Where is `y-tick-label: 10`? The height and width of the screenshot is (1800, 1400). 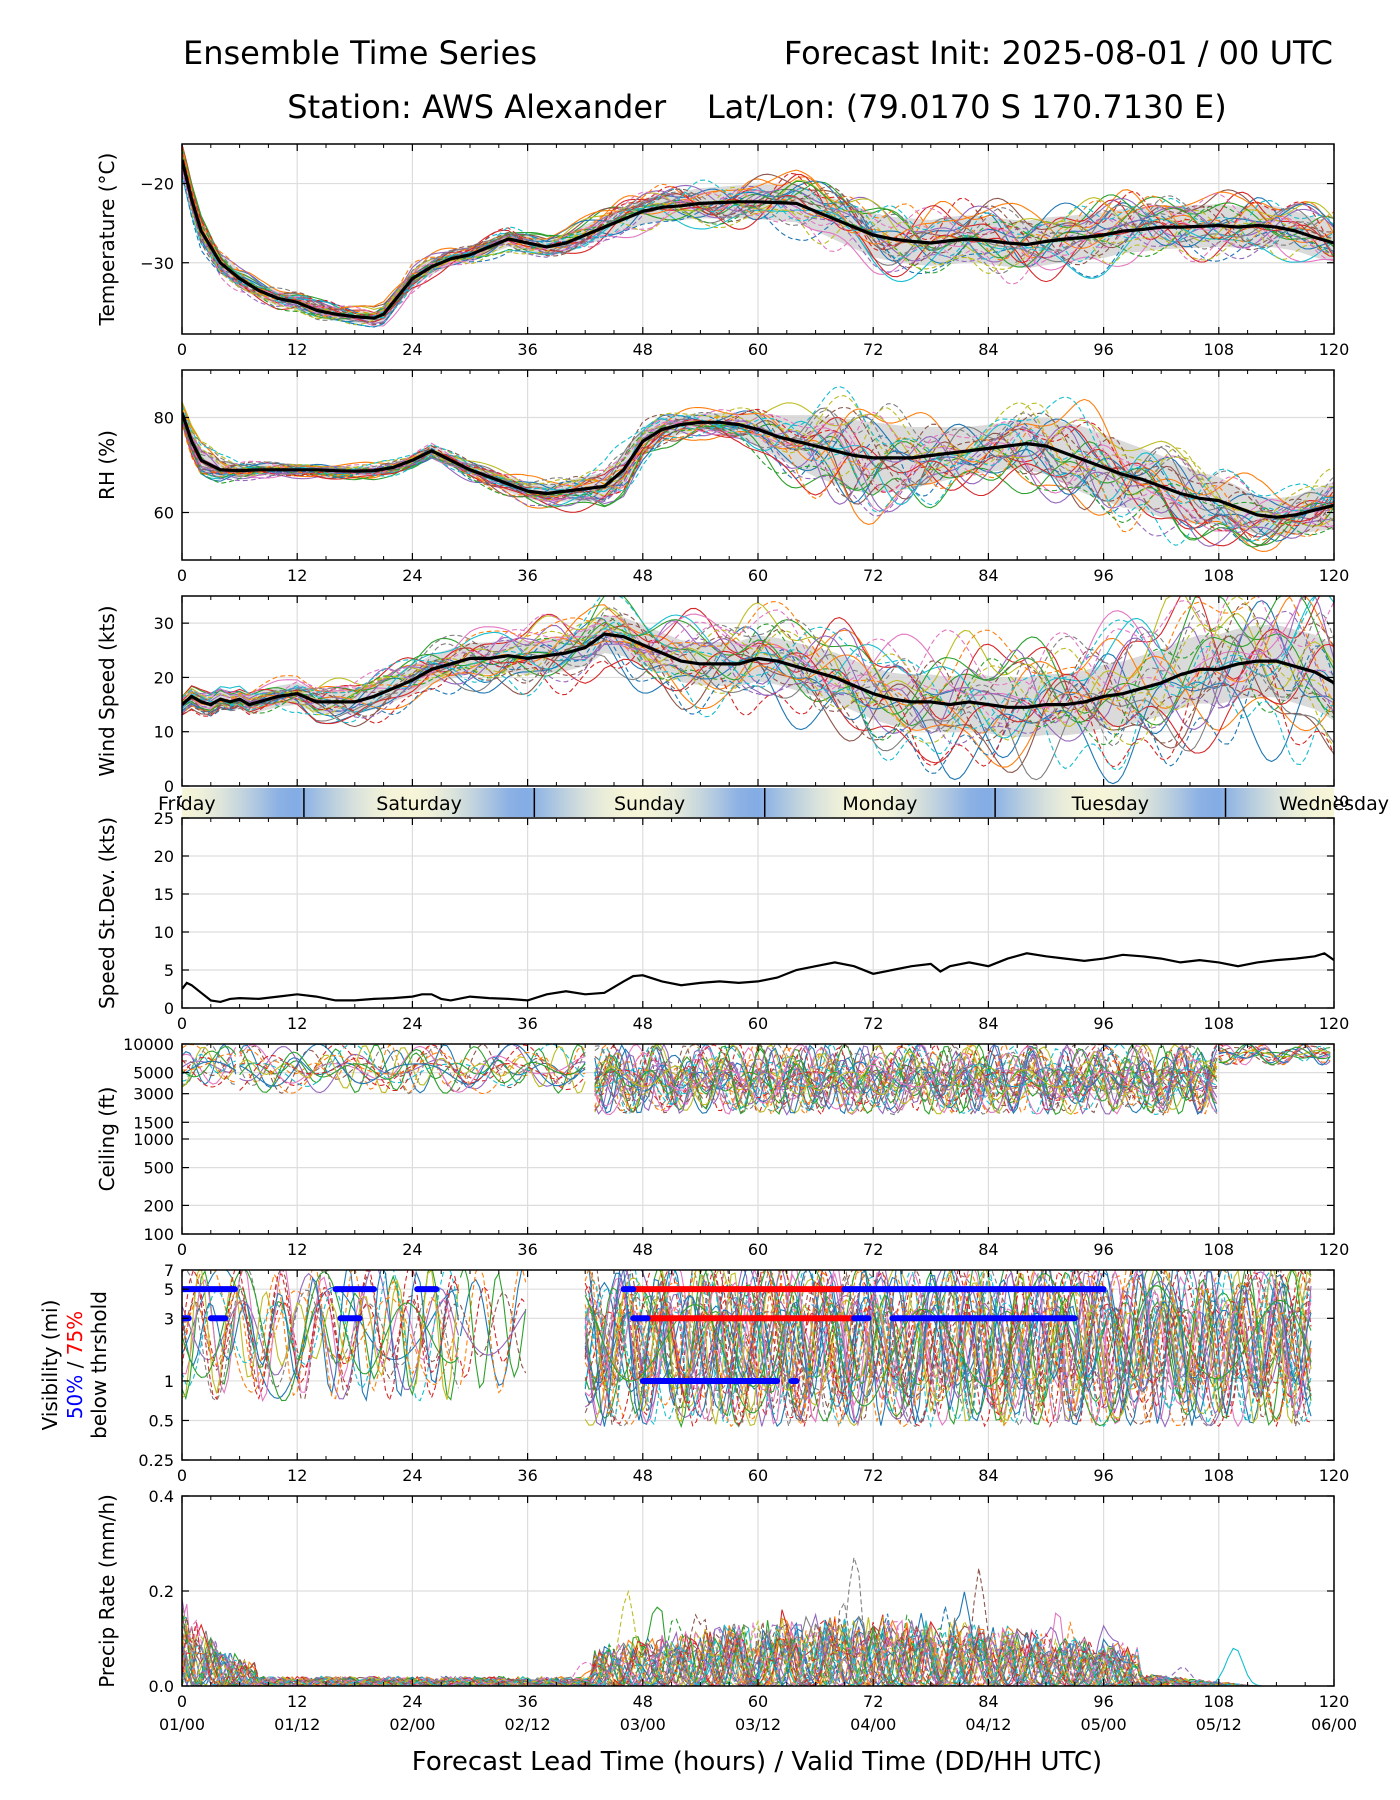
y-tick-label: 10 is located at coordinates (164, 732).